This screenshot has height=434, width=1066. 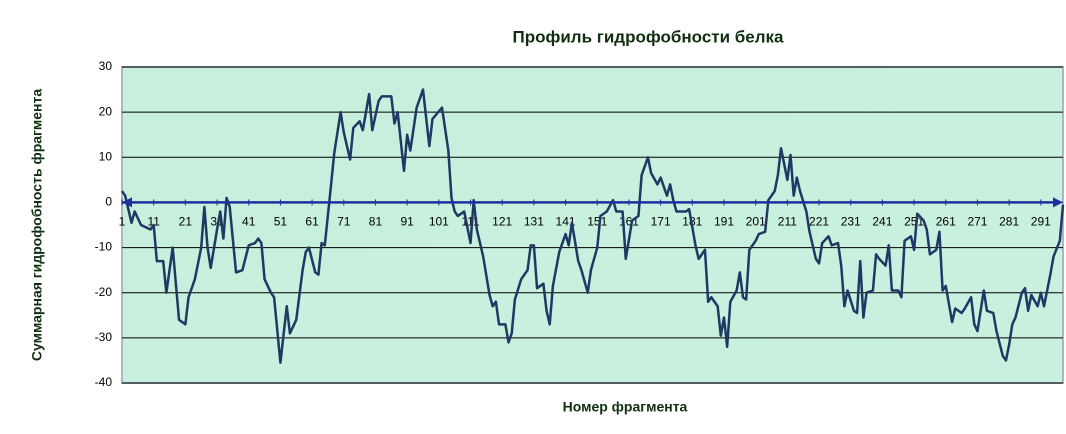 I want to click on y-tick-label: 30, so click(x=106, y=66).